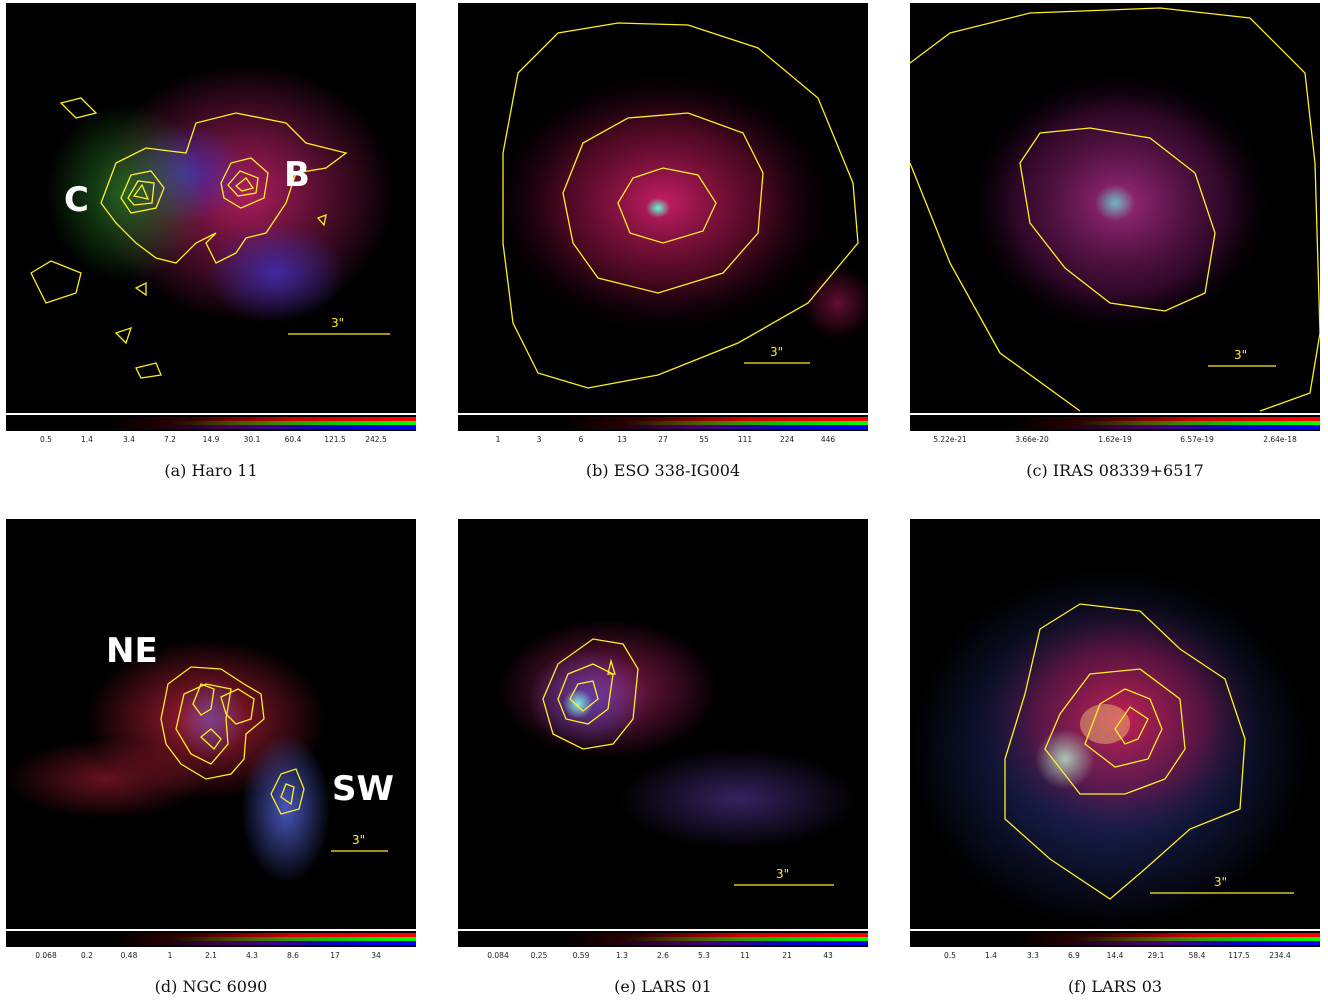 Image resolution: width=1328 pixels, height=1004 pixels. Describe the element at coordinates (293, 955) in the screenshot. I see `colorbar-tick: 8.6` at that location.